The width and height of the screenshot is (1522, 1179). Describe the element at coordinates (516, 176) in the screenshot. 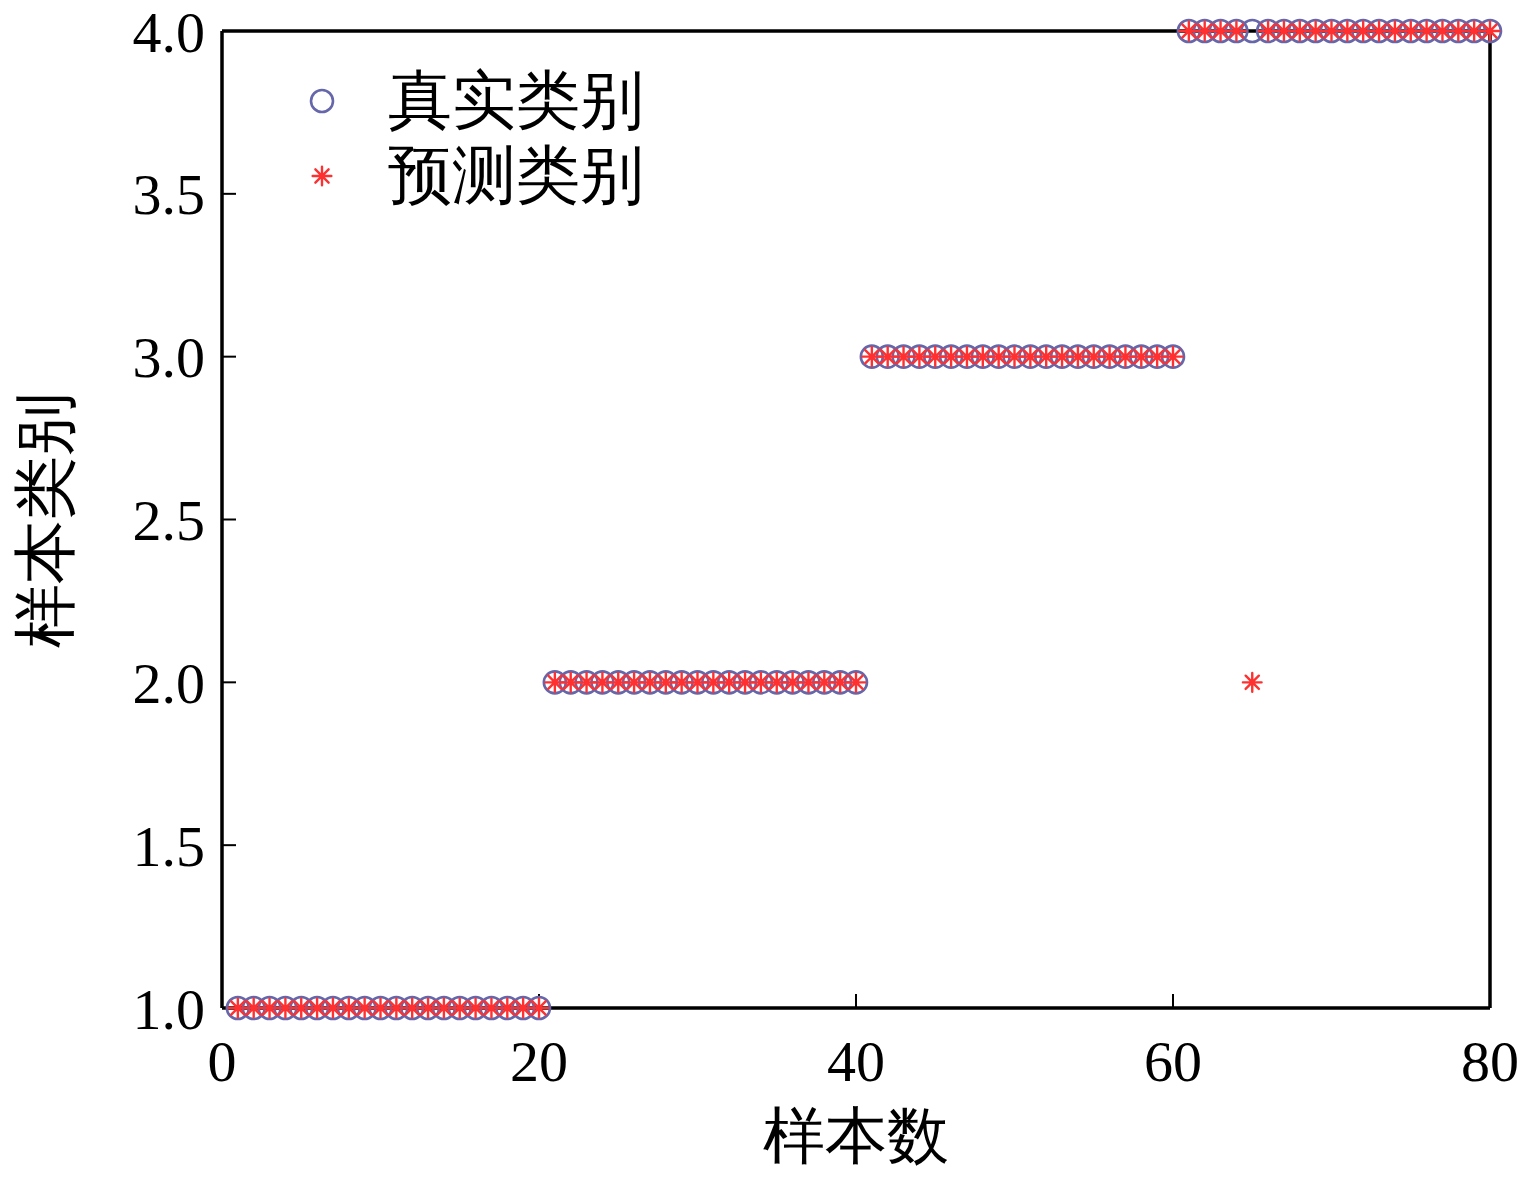

I see `legend-label: 预测类别` at that location.